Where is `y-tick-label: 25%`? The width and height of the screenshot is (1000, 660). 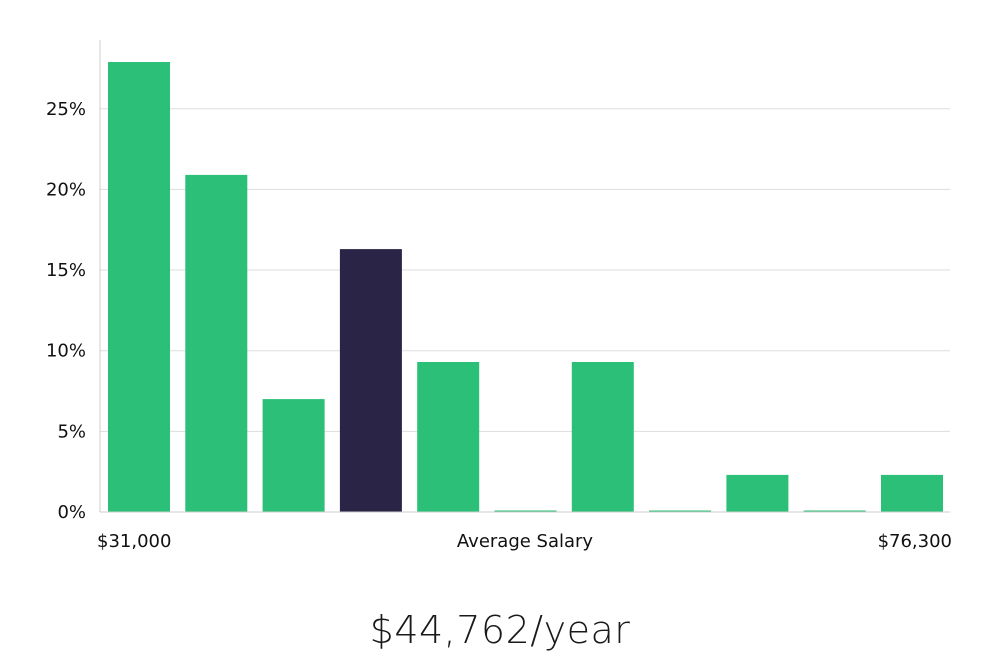 y-tick-label: 25% is located at coordinates (66, 109).